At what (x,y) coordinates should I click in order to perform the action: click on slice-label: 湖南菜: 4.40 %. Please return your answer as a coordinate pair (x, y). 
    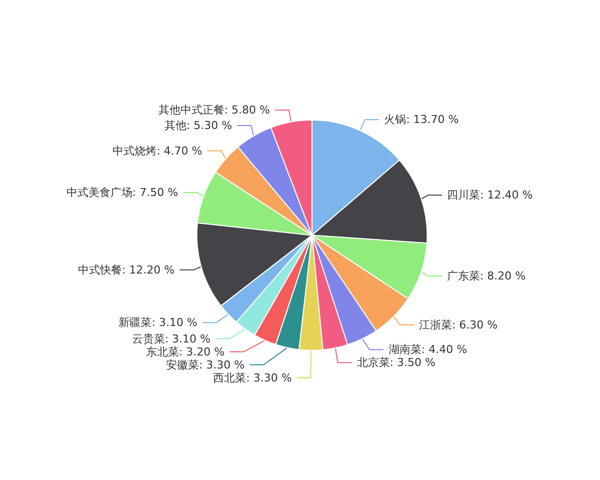
    Looking at the image, I should click on (428, 349).